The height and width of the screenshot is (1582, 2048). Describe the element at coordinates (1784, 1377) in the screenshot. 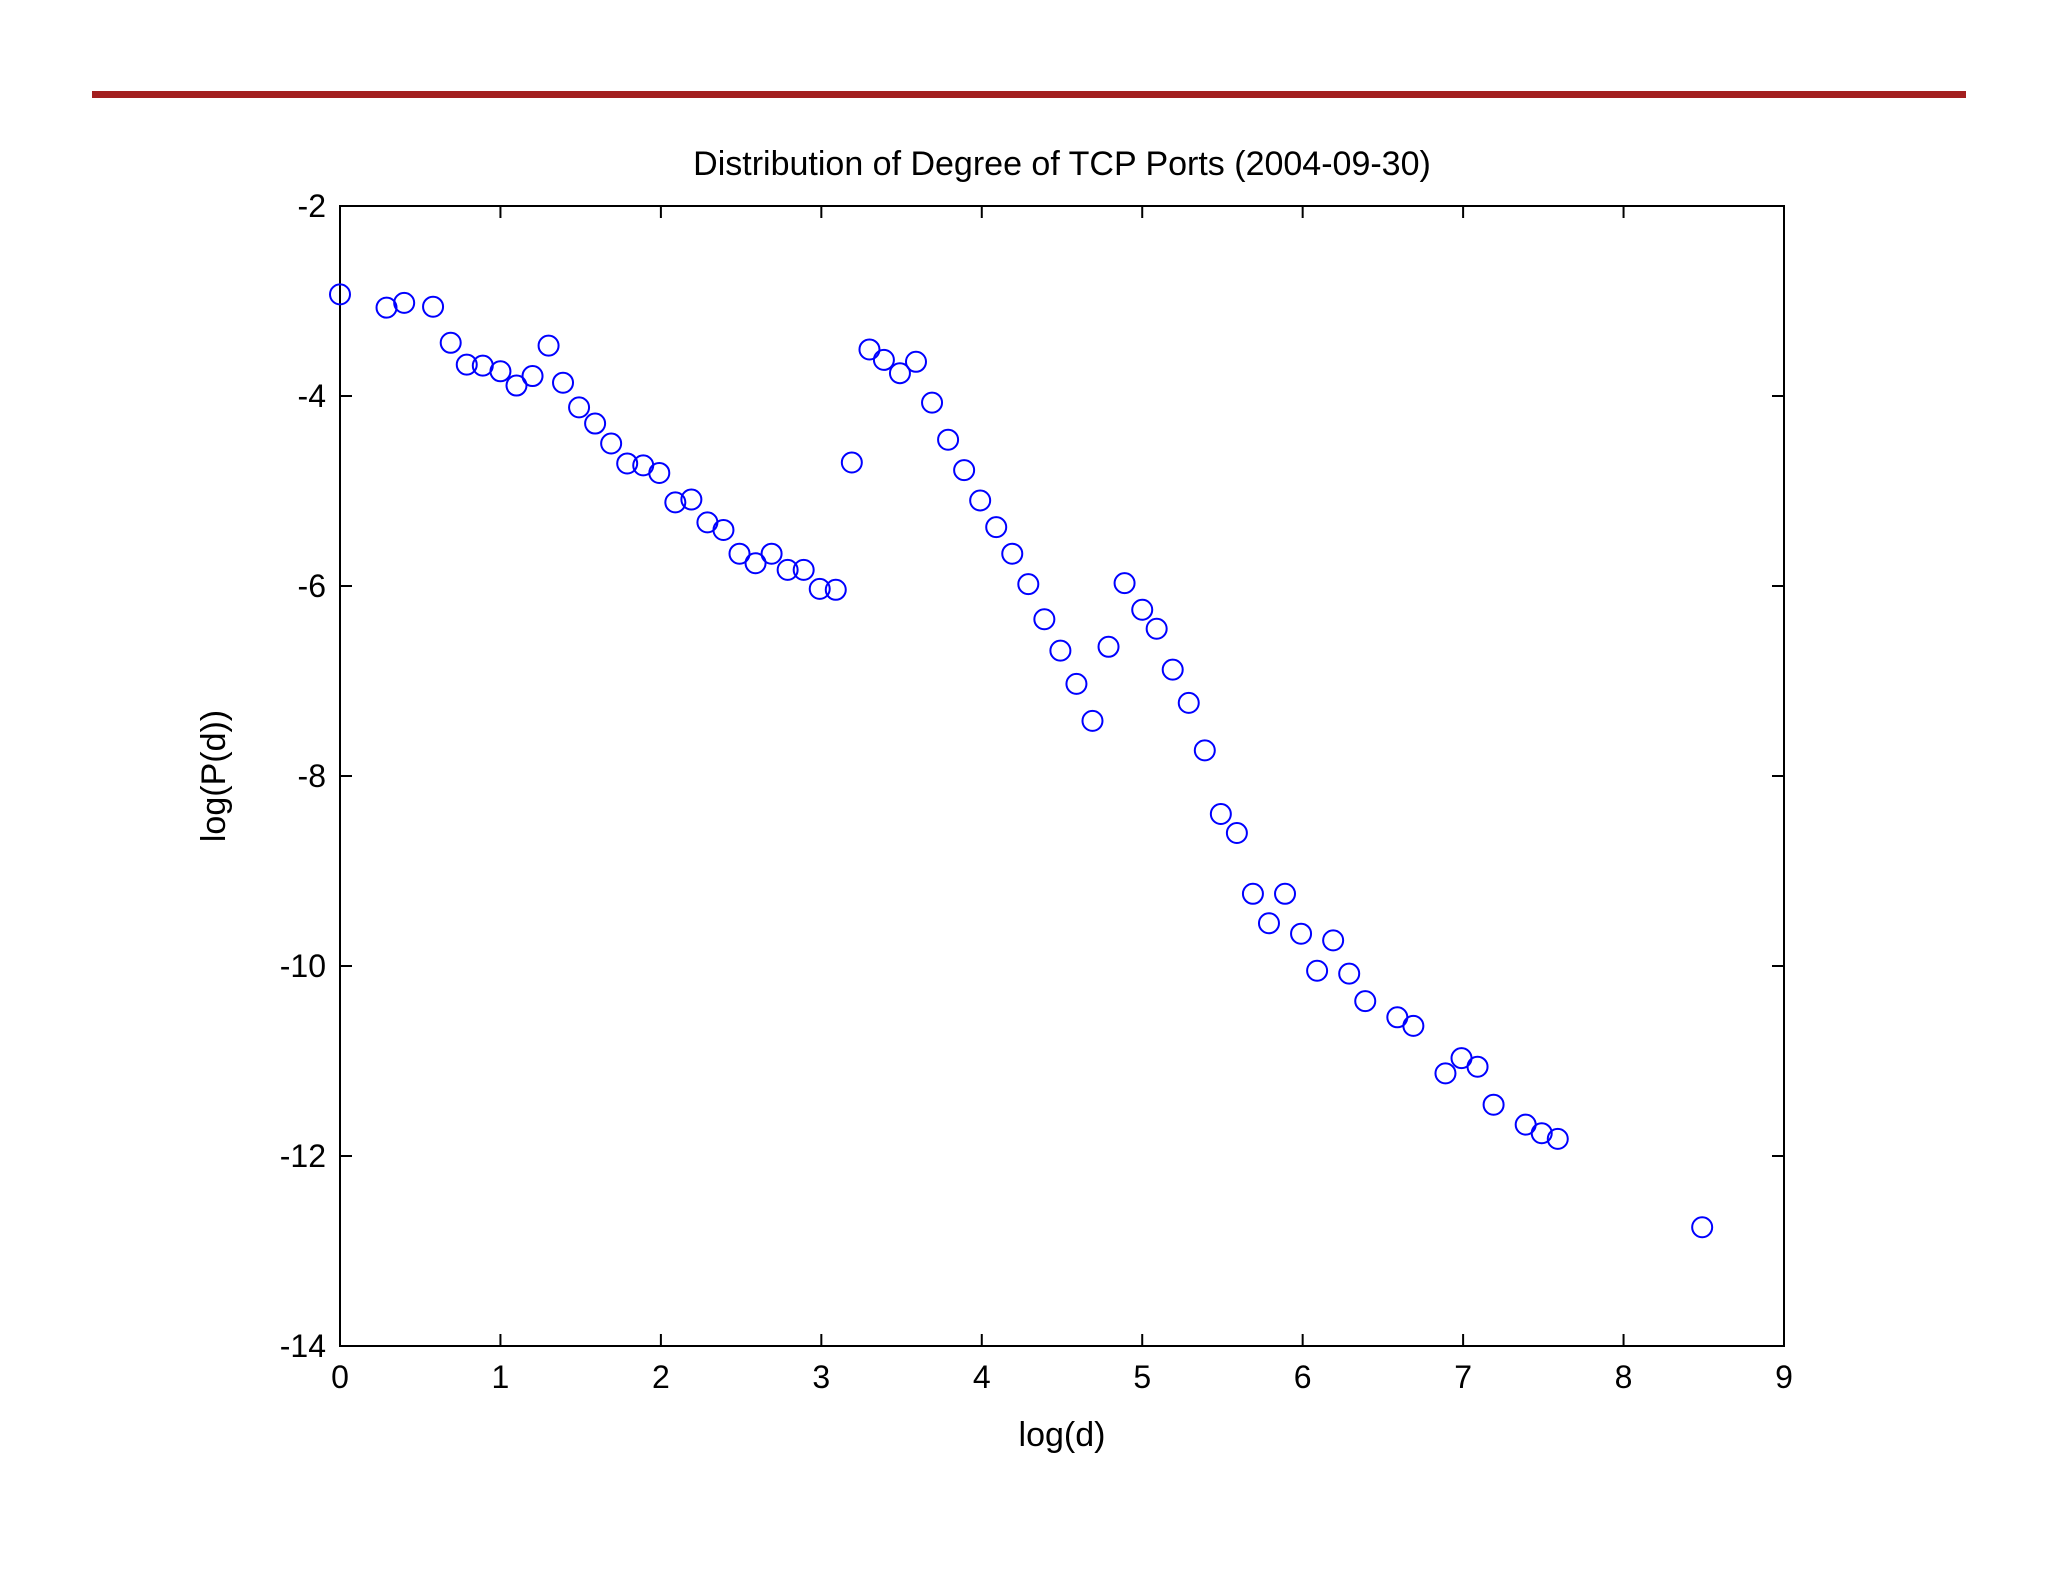

I see `x-tick-label: 9` at that location.